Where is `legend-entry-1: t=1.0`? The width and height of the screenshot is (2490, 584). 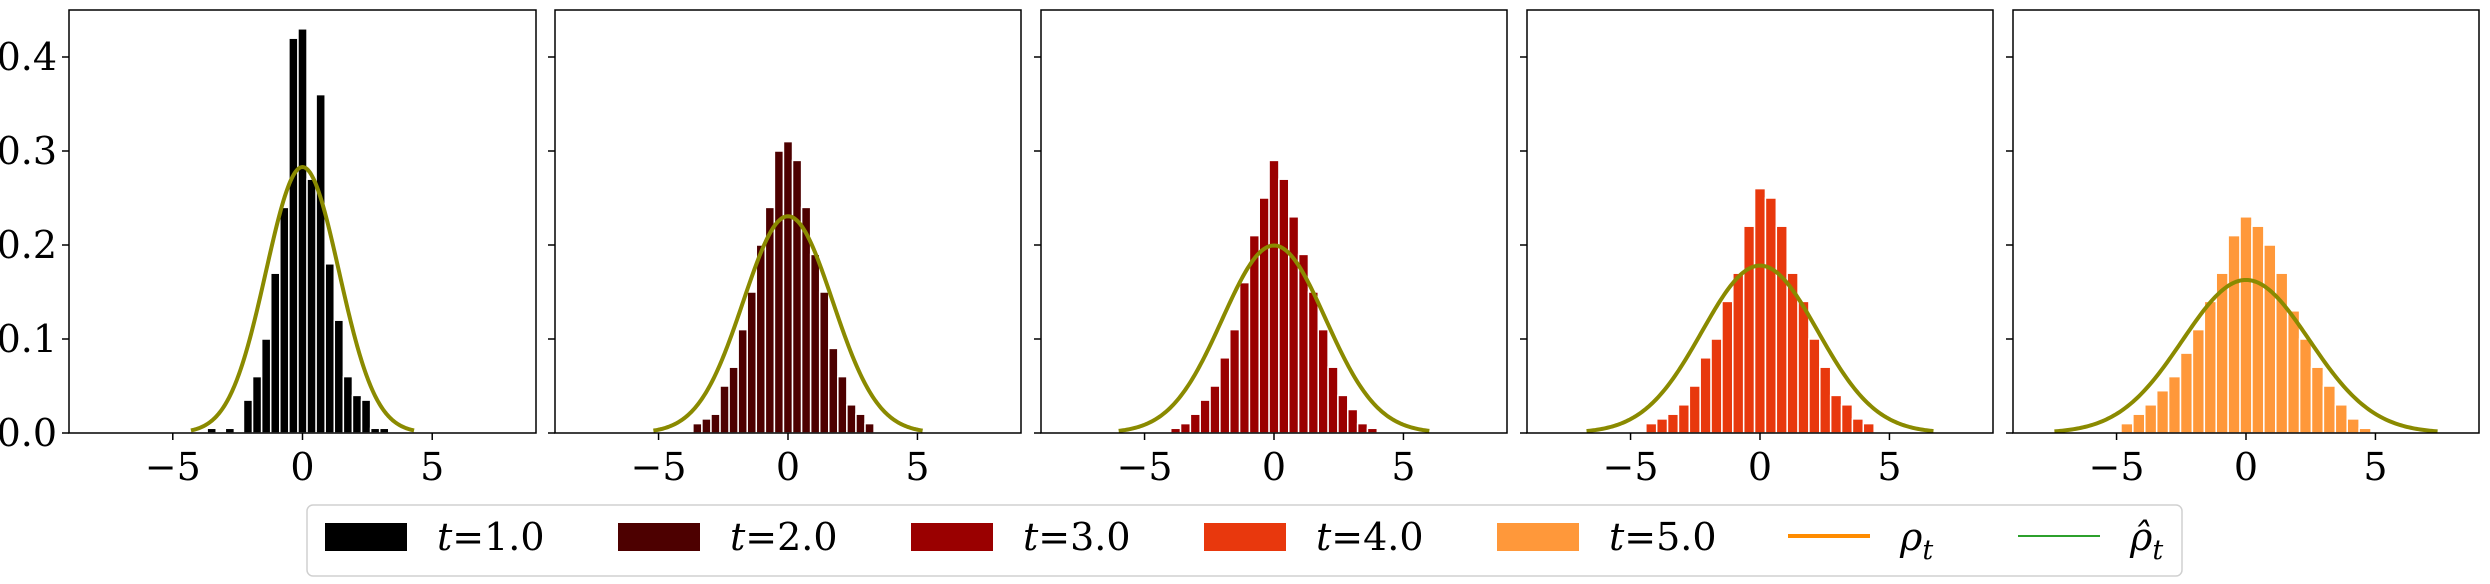 legend-entry-1: t=1.0 is located at coordinates (435, 537).